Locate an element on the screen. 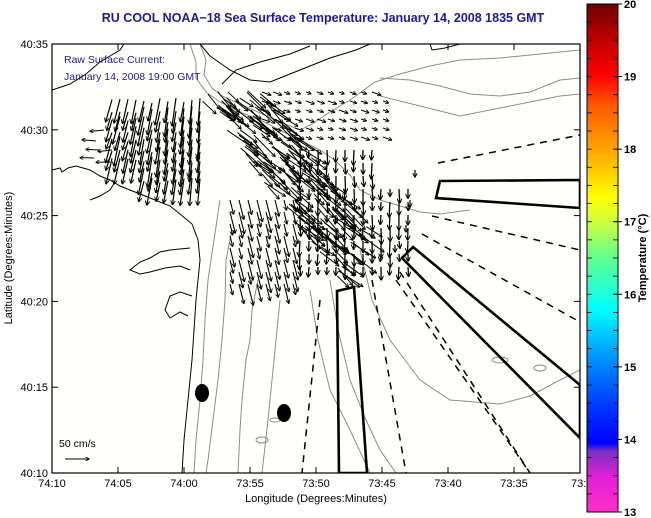 This screenshot has width=651, height=518. colorbar-tick-label: 16 is located at coordinates (630, 295).